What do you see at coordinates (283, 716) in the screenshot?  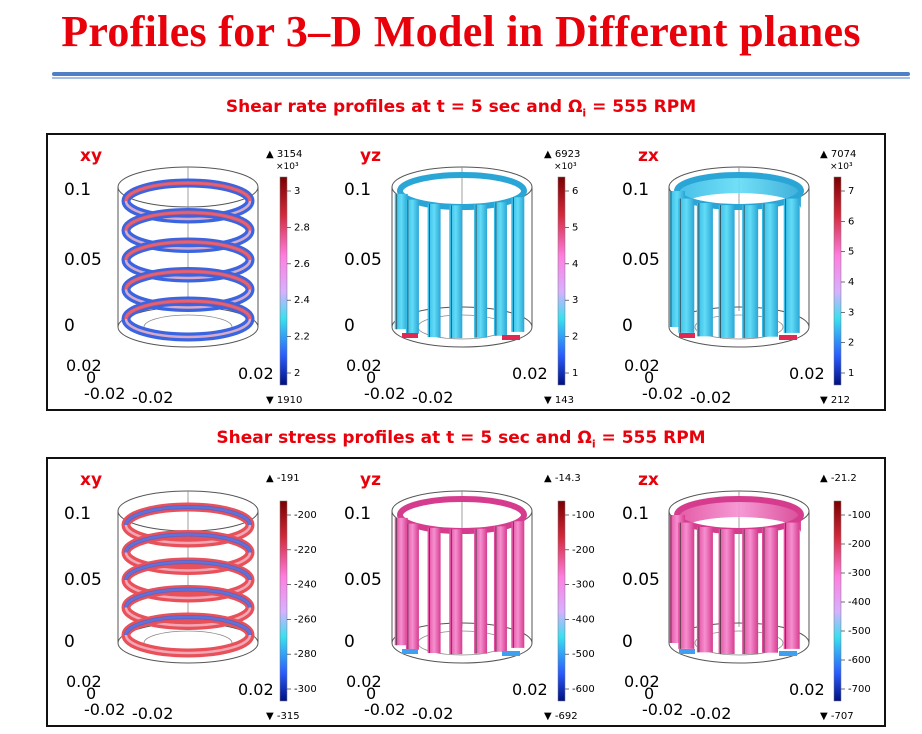 I see `colorbar-min-label: ▼ -315` at bounding box center [283, 716].